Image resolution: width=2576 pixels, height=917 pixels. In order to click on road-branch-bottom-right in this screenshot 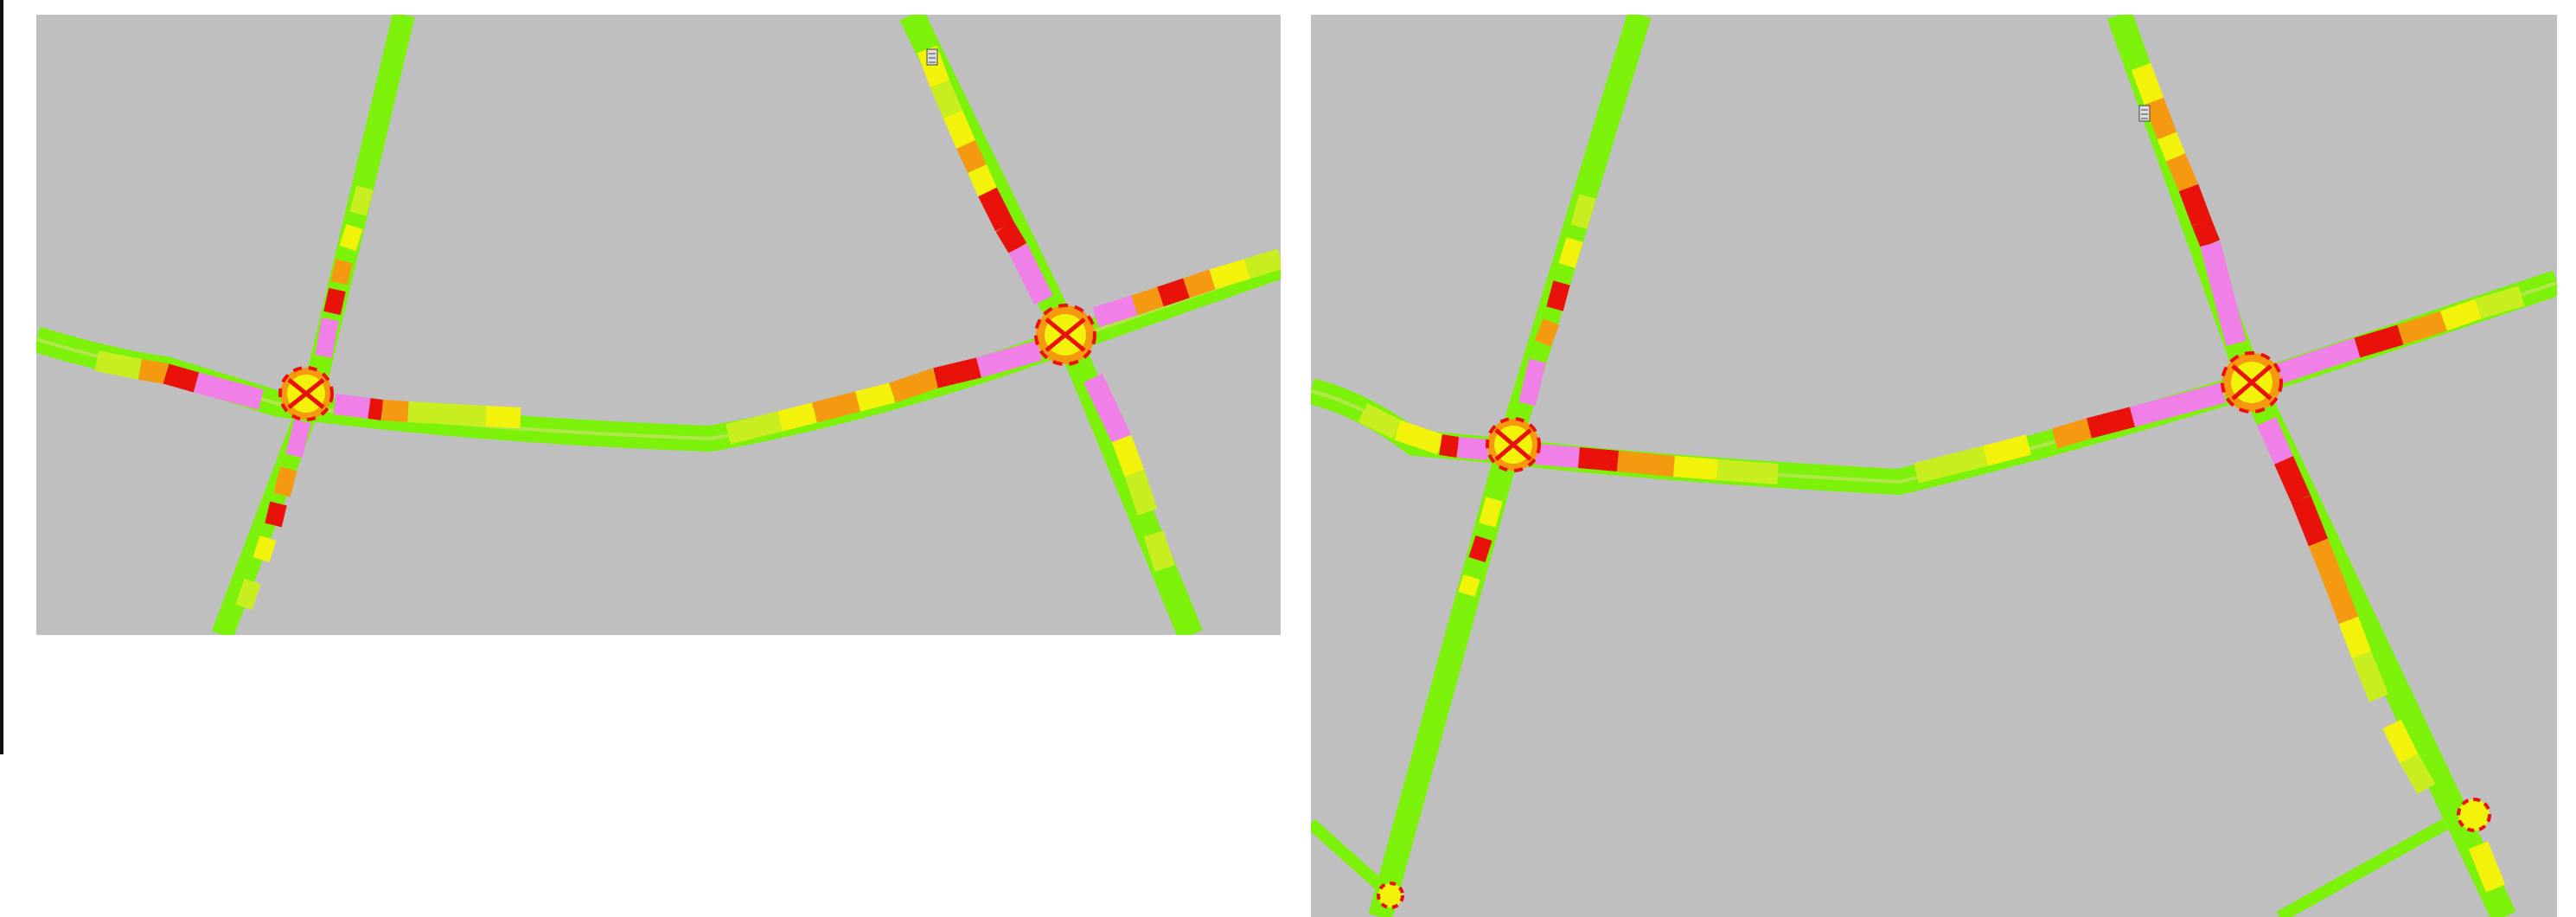, I will do `click(2374, 861)`.